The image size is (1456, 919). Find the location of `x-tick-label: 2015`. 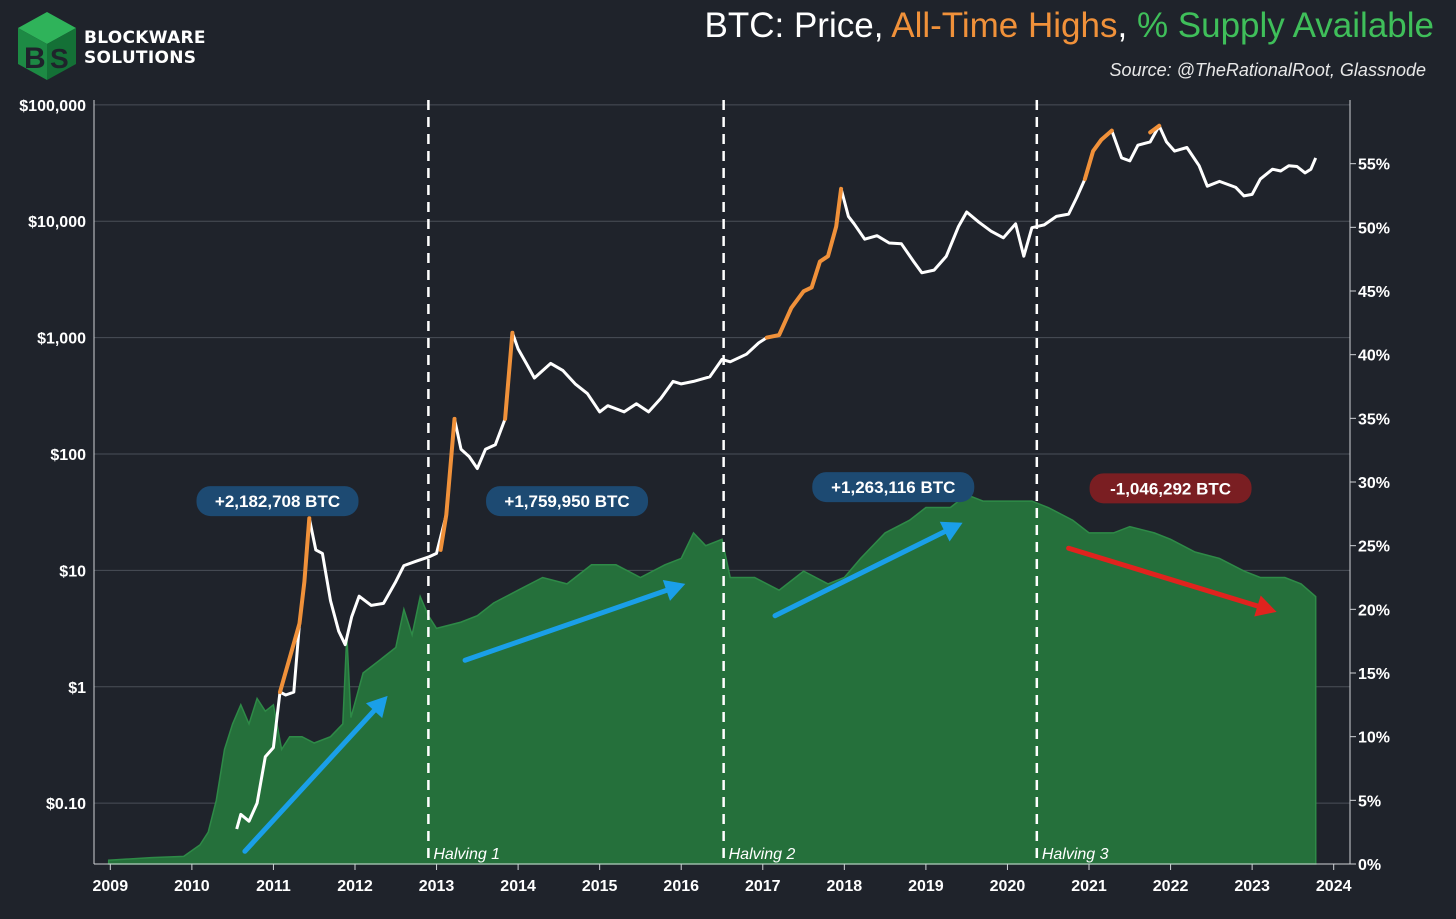

x-tick-label: 2015 is located at coordinates (600, 886).